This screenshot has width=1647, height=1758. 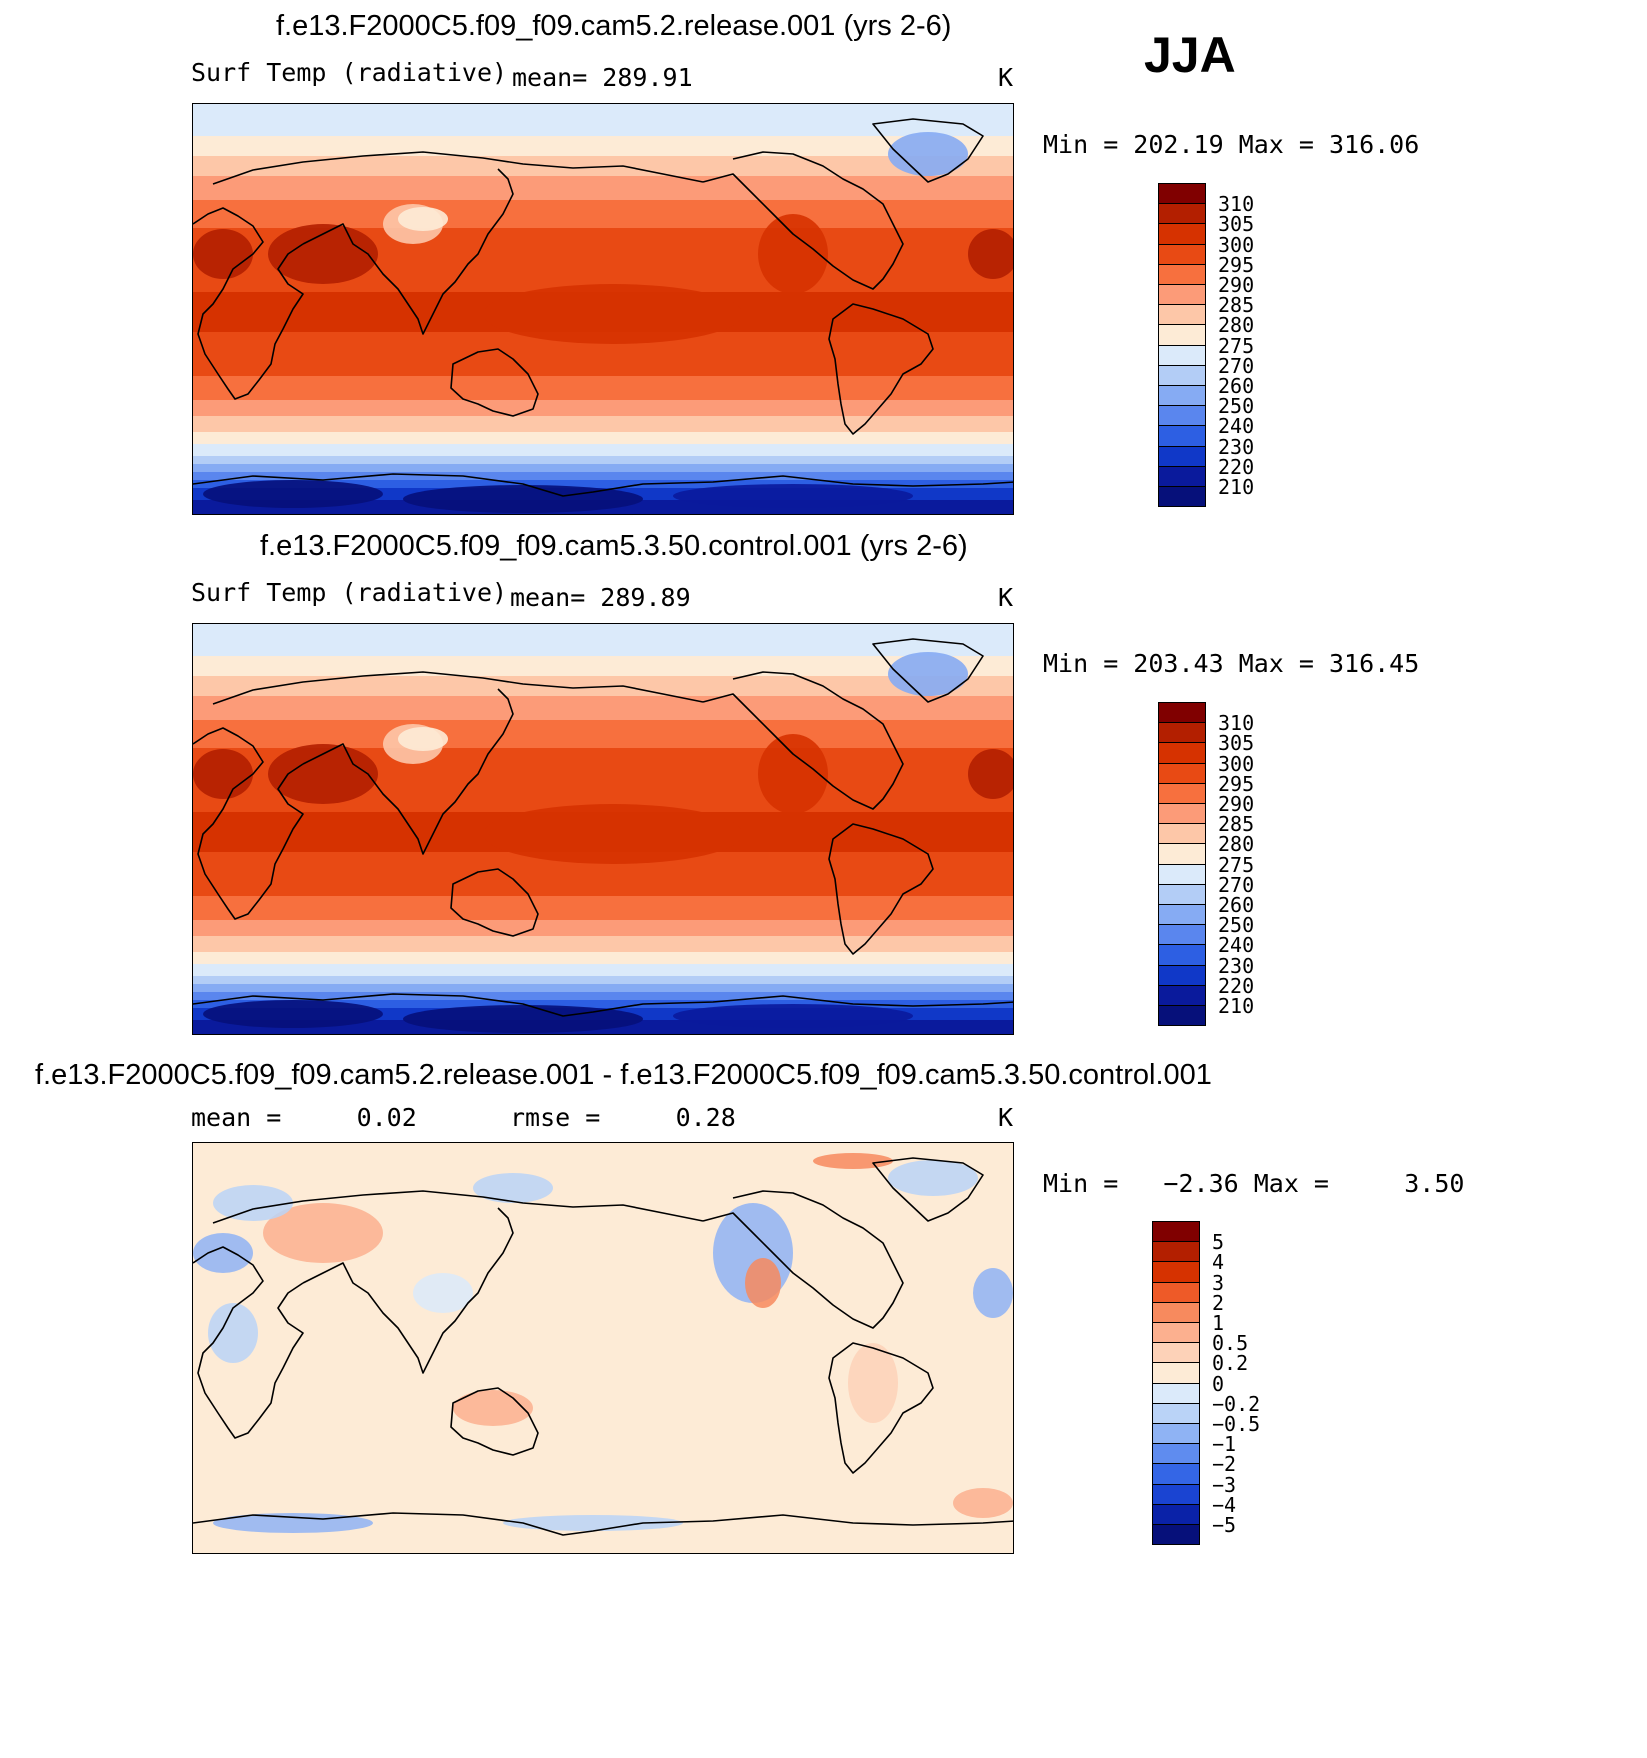 I want to click on colorbar-tick-label: −0.5, so click(x=1236, y=1424).